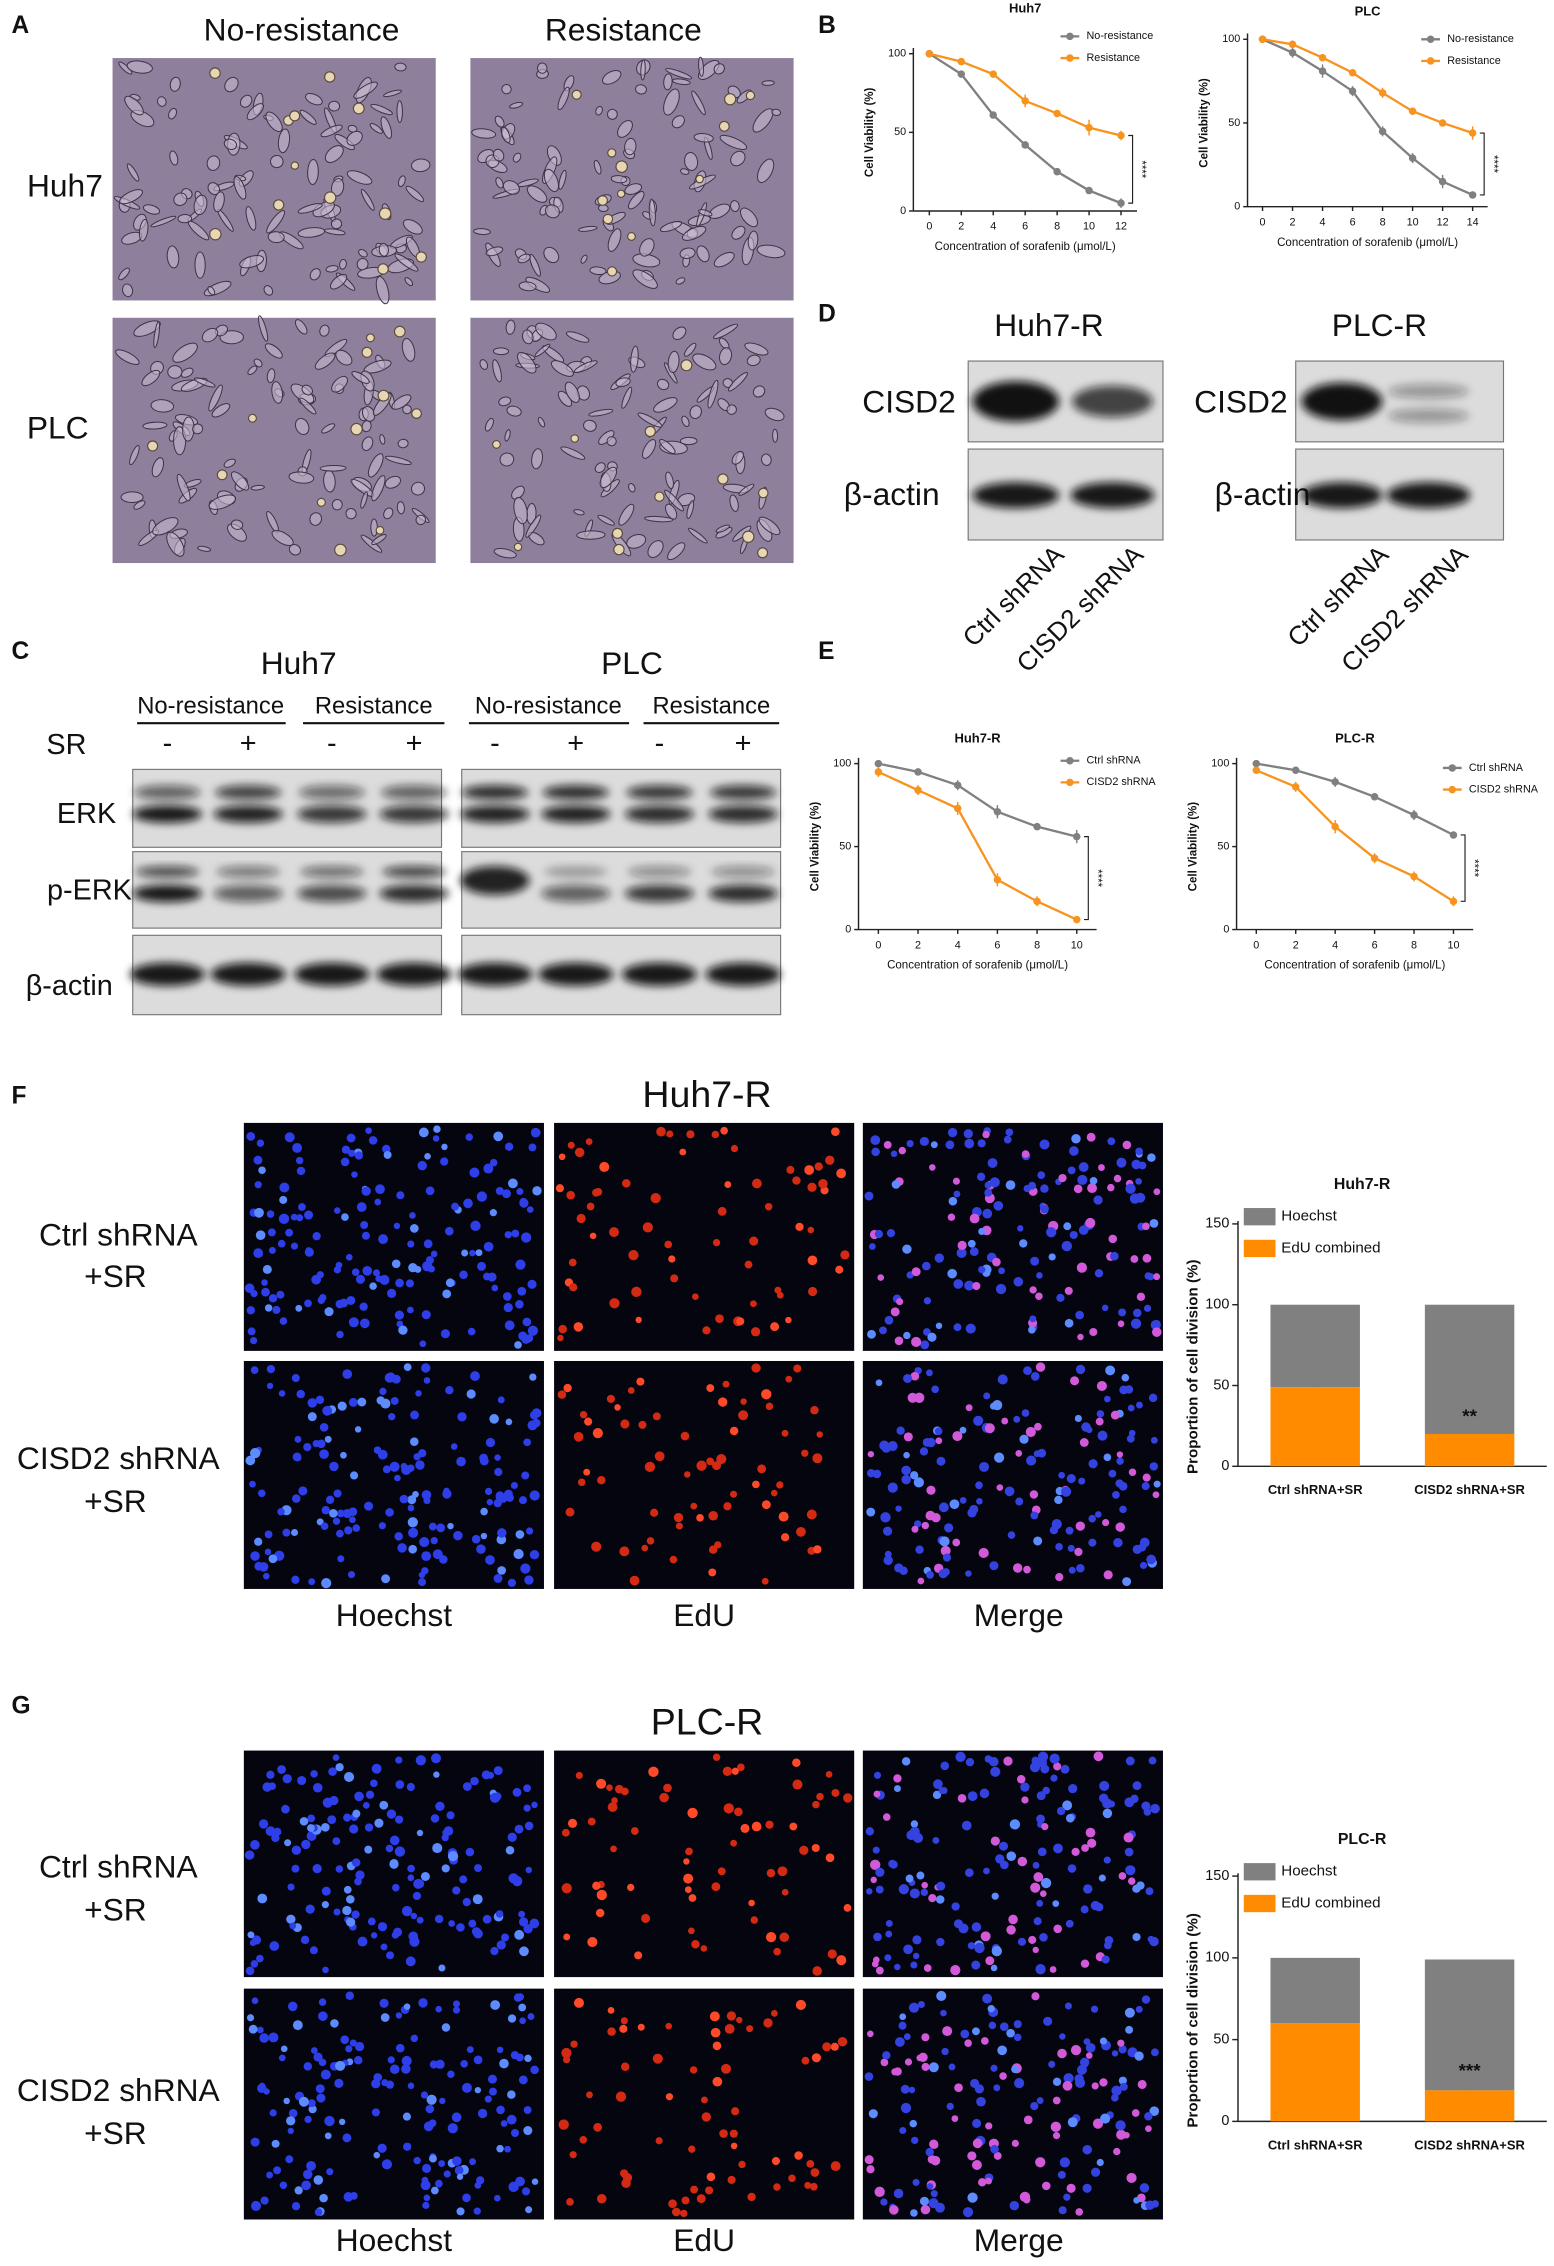  Describe the element at coordinates (1192, 1366) in the screenshot. I see `y-axis-label: Proportion of cell division (%)` at that location.